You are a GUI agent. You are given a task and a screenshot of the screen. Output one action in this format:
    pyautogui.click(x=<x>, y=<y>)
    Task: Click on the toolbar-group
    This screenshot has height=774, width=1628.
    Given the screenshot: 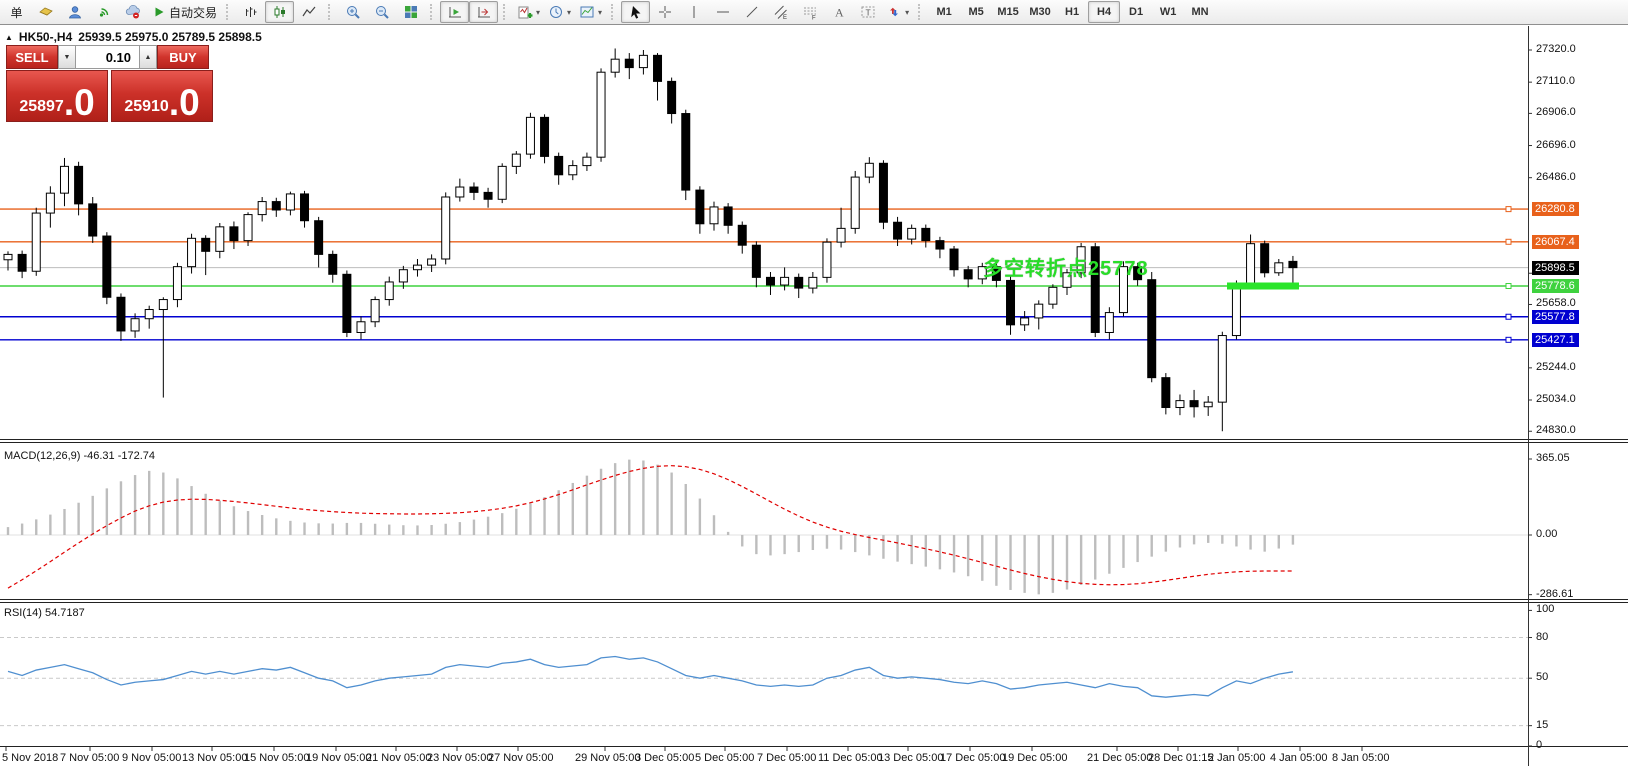 What is the action you would take?
    pyautogui.click(x=381, y=12)
    